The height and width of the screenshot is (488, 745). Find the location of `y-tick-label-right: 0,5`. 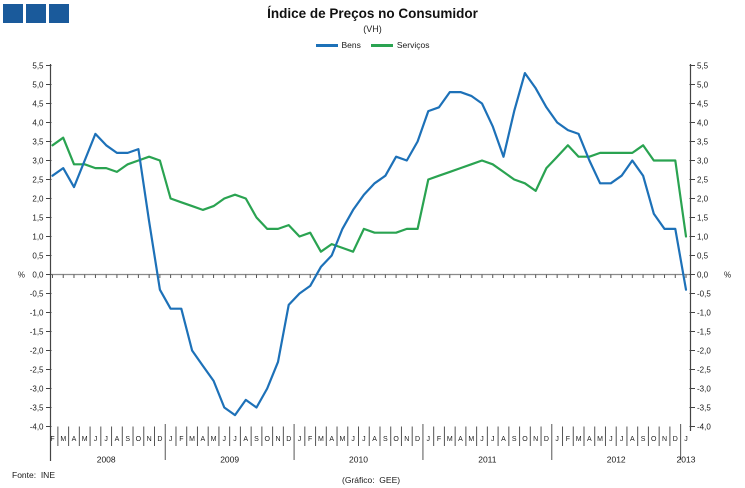

y-tick-label-right: 0,5 is located at coordinates (703, 255).